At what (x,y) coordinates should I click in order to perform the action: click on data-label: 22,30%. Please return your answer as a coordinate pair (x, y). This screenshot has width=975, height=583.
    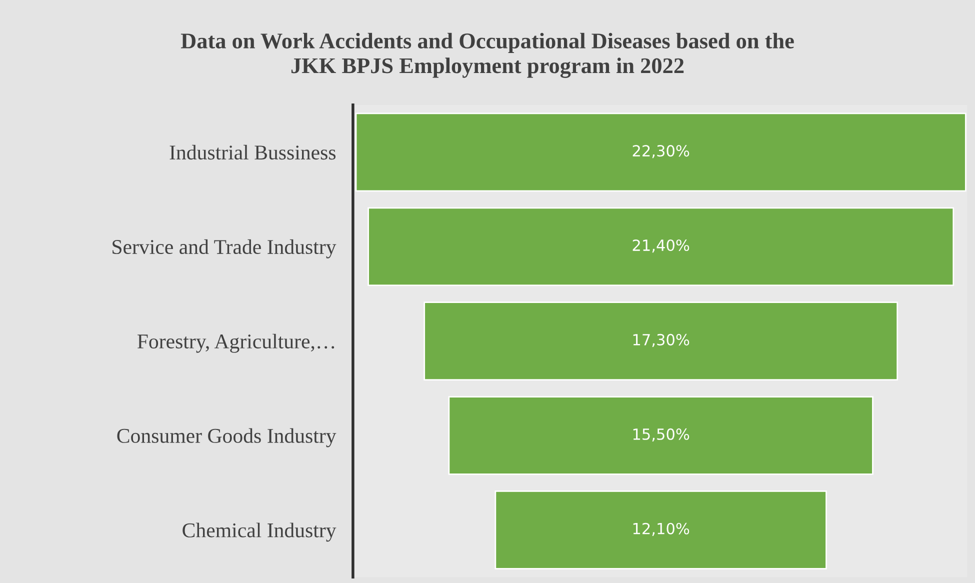
    Looking at the image, I should click on (661, 151).